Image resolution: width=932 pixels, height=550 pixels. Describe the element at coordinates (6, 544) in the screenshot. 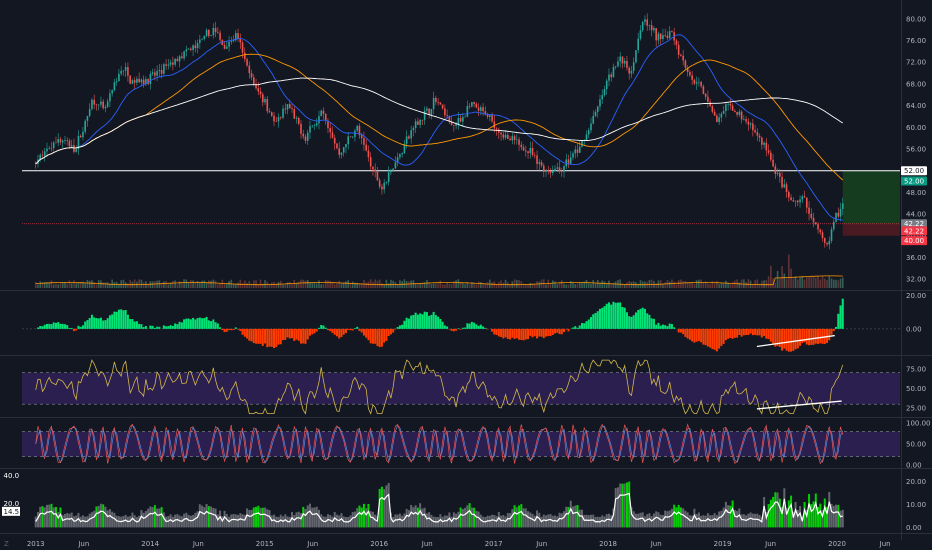

I see `corner-label: Z` at that location.